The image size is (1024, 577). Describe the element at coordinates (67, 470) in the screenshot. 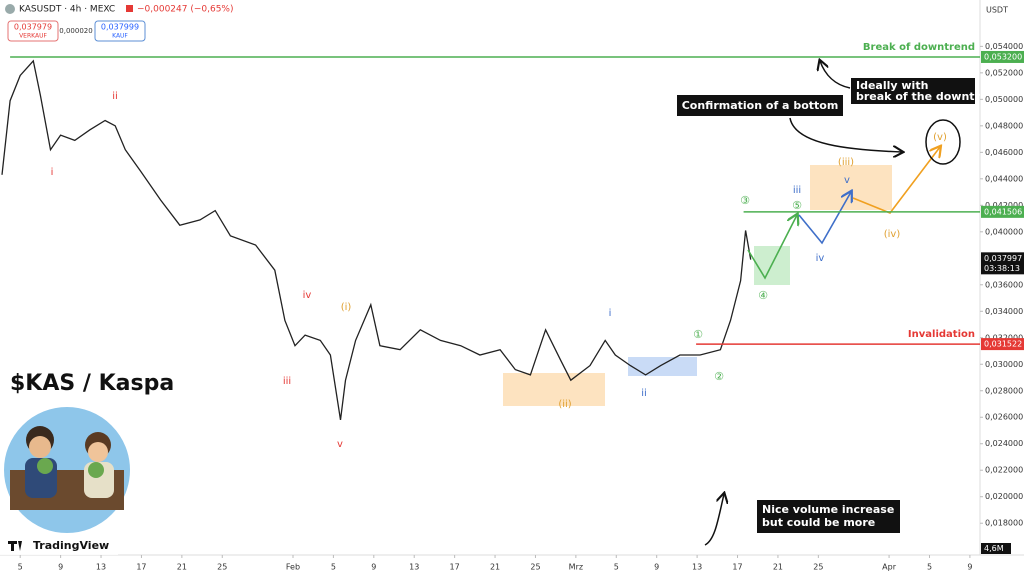

I see `avatar` at that location.